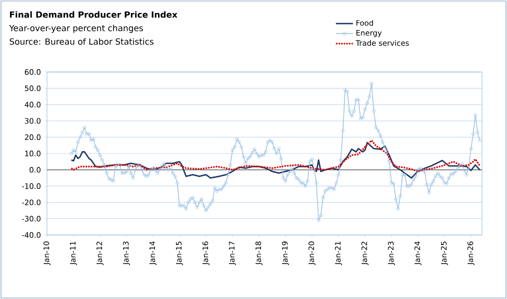 The height and width of the screenshot is (299, 507). Describe the element at coordinates (76, 28) in the screenshot. I see `chart-subtitle: Year-over-year percent changes` at that location.